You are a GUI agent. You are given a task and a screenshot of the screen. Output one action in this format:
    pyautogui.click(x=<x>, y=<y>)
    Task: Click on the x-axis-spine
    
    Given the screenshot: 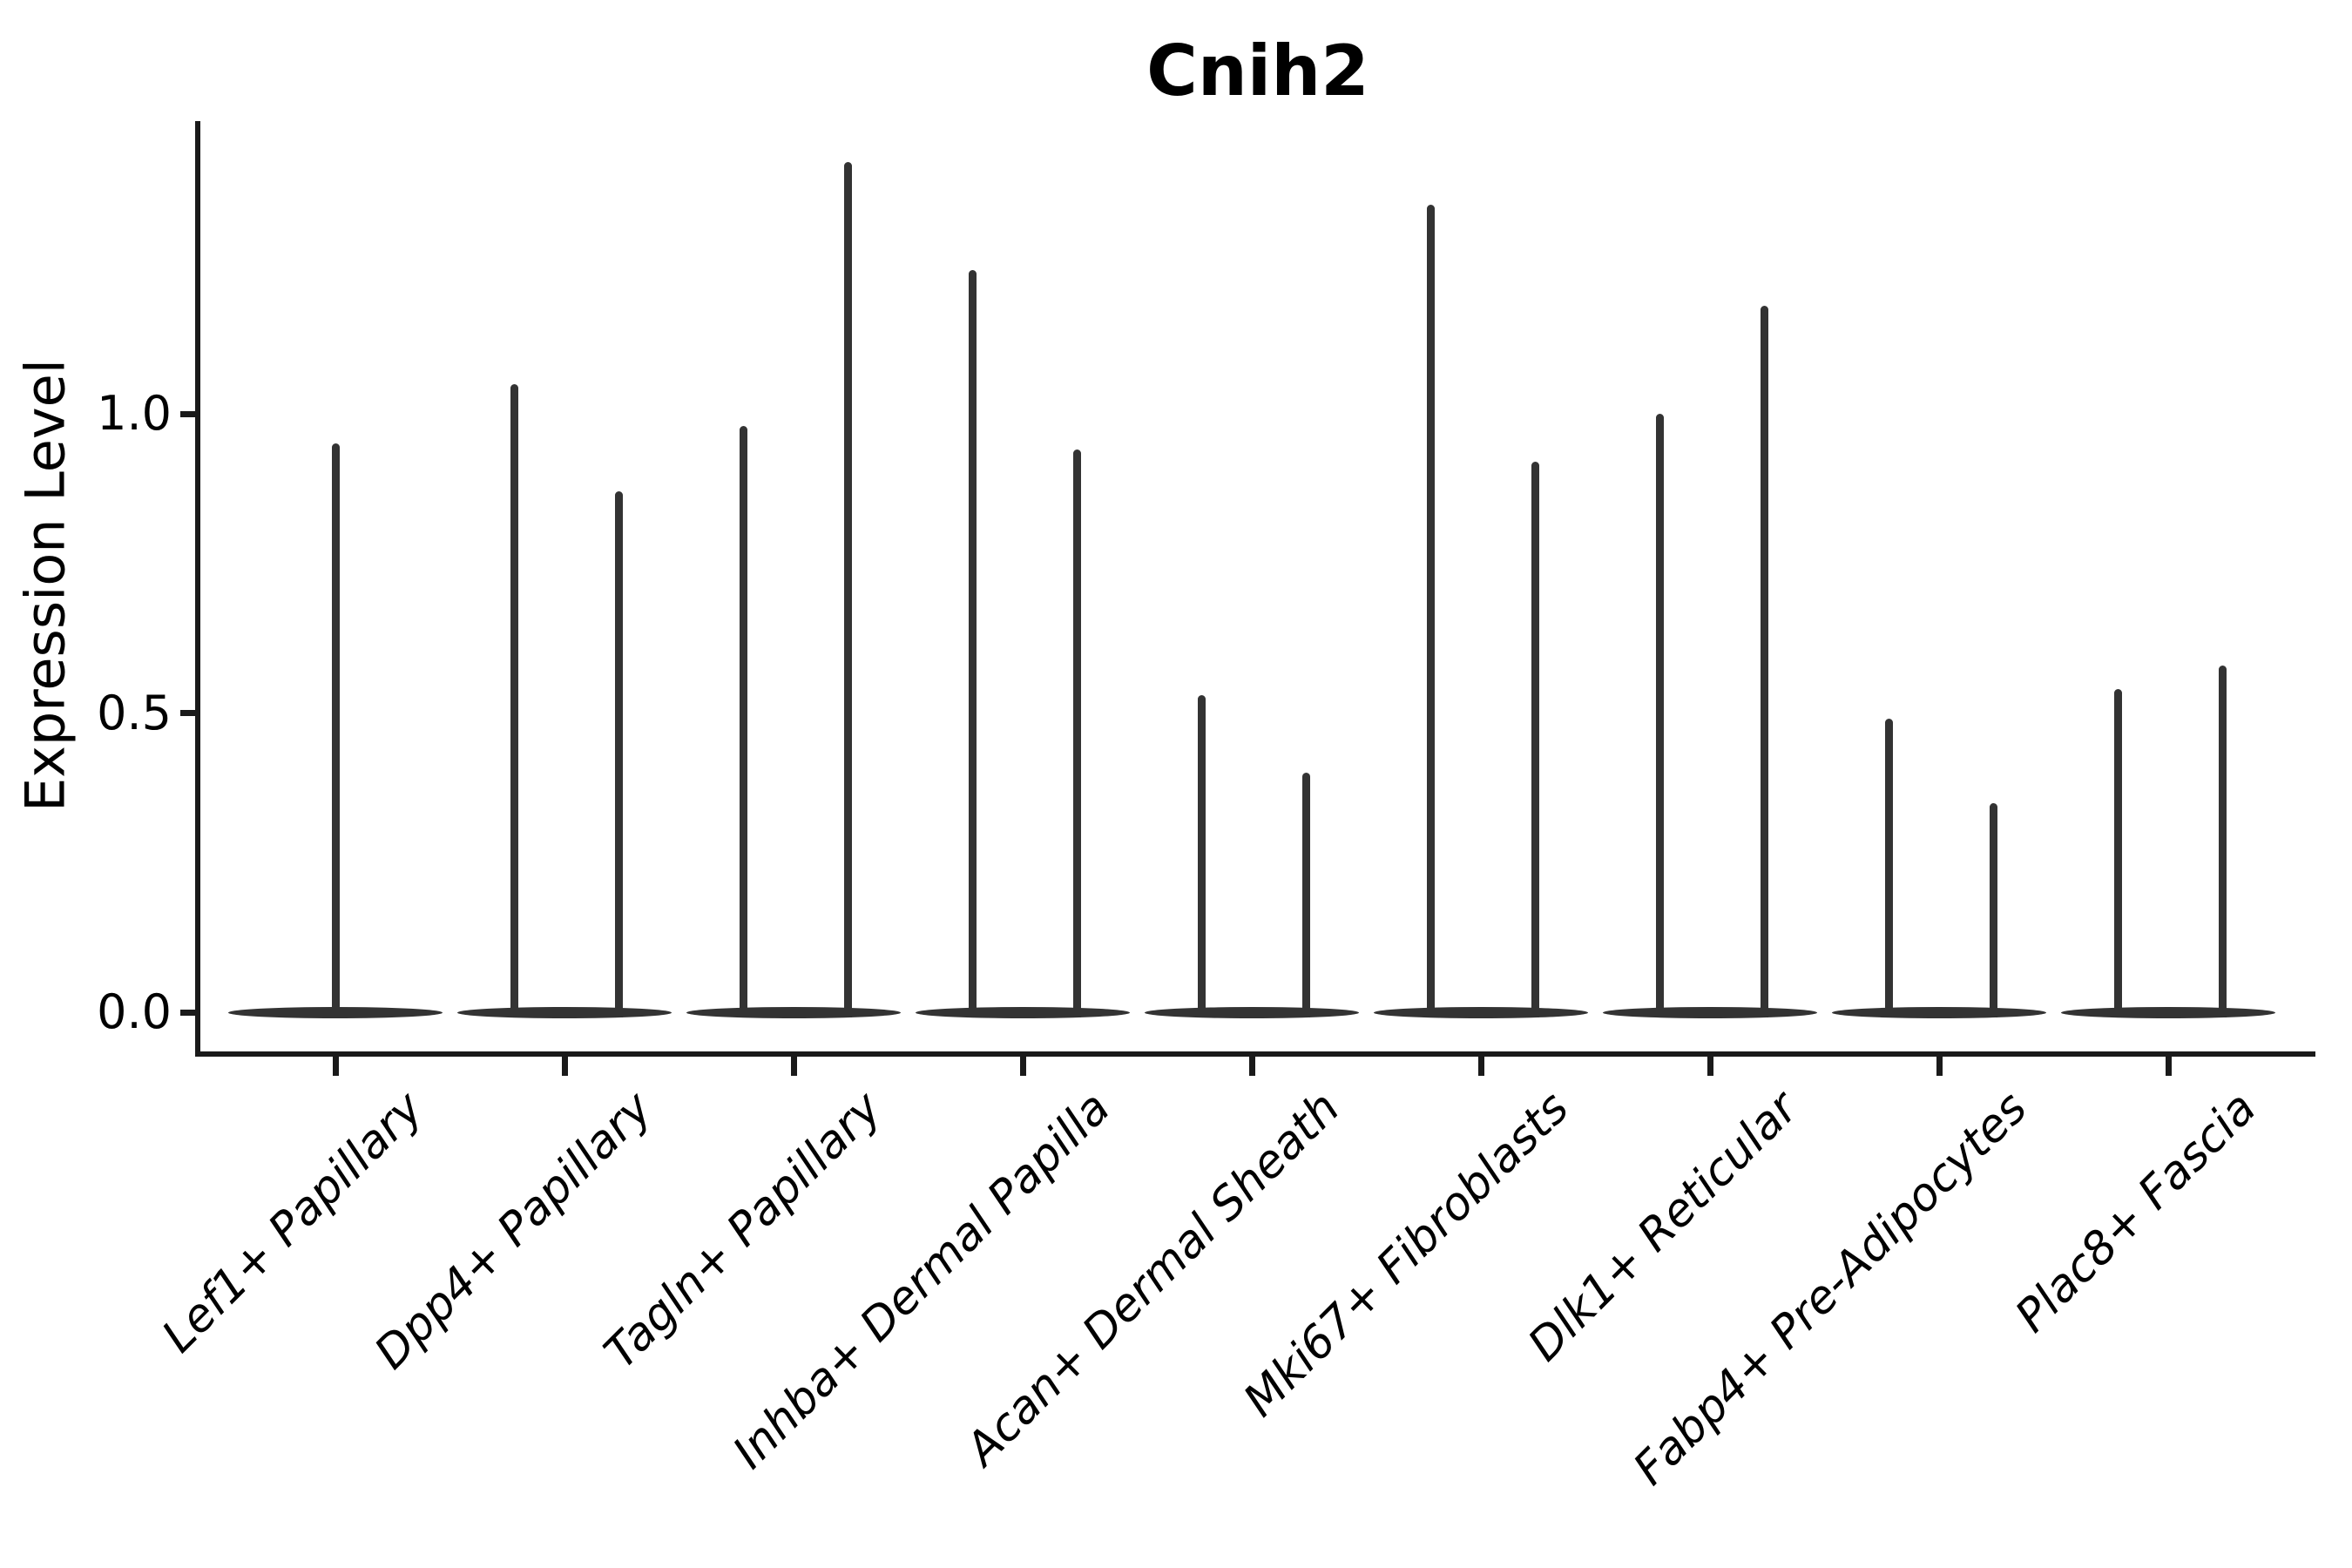 What is the action you would take?
    pyautogui.click(x=1255, y=1054)
    